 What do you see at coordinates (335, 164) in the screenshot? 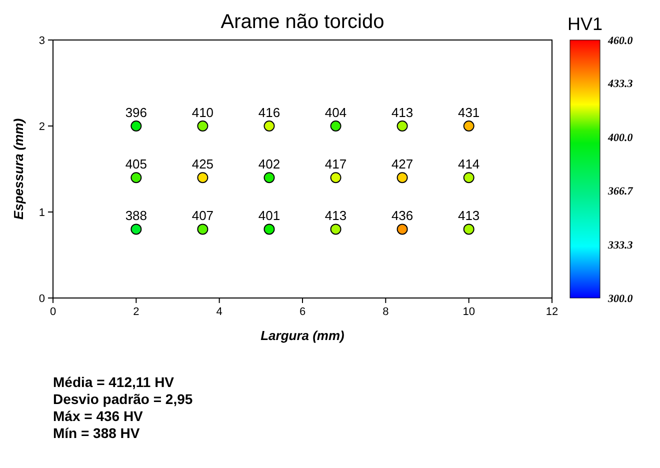
I see `annotation: 417` at bounding box center [335, 164].